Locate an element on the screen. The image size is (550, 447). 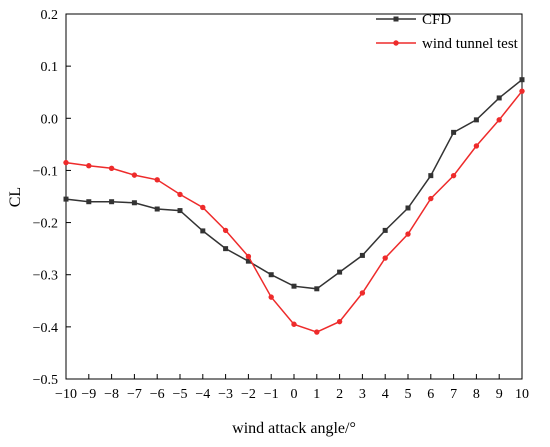
legend-label: wind tunnel test is located at coordinates (470, 44).